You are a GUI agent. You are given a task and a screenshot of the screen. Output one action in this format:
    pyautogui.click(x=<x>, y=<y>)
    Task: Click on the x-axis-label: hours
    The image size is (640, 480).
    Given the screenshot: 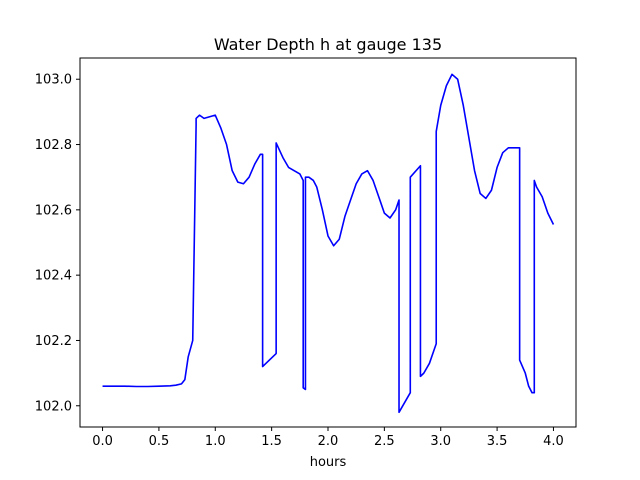 What is the action you would take?
    pyautogui.click(x=328, y=462)
    